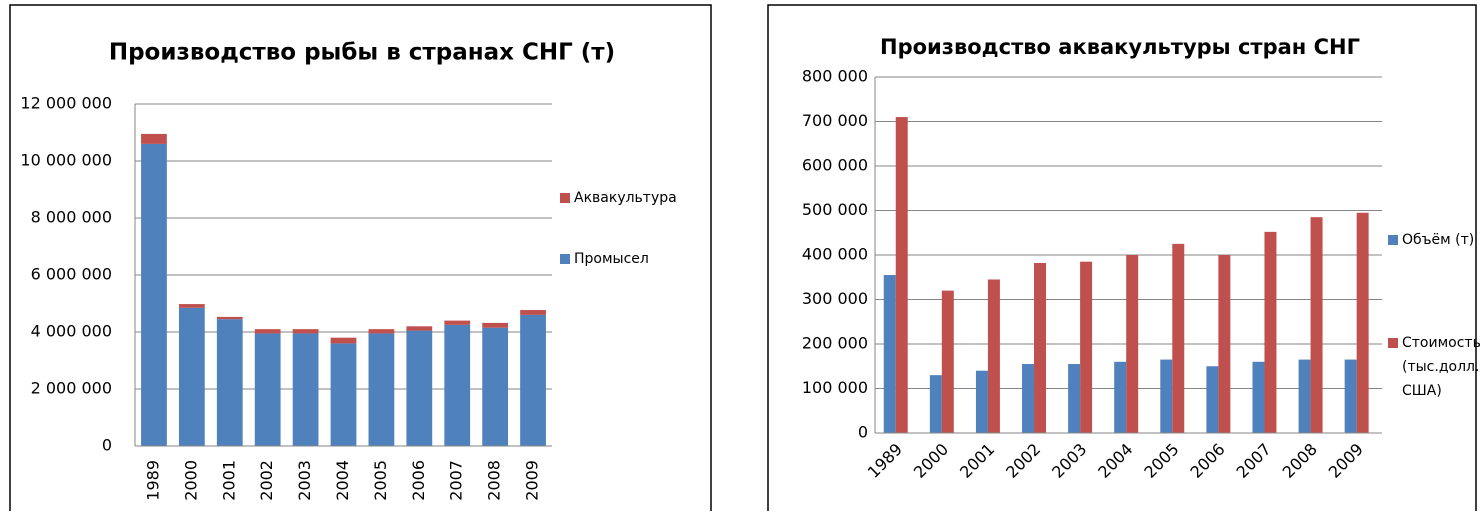 The image size is (1480, 515). I want to click on legend-label: Стоимость (тыс.долл. США), so click(1441, 367).